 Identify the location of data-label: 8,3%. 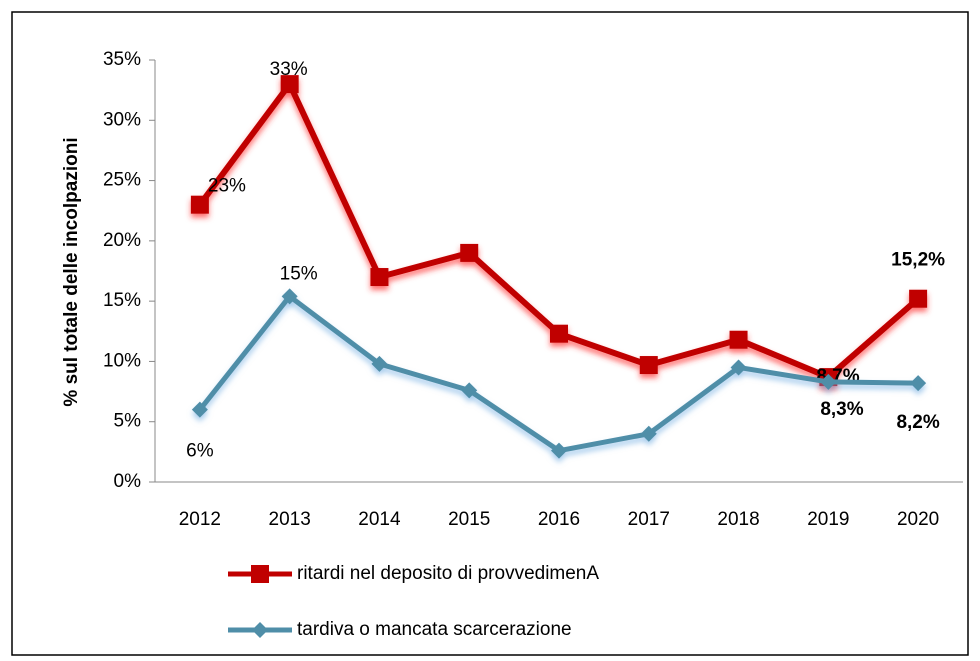
(841, 409).